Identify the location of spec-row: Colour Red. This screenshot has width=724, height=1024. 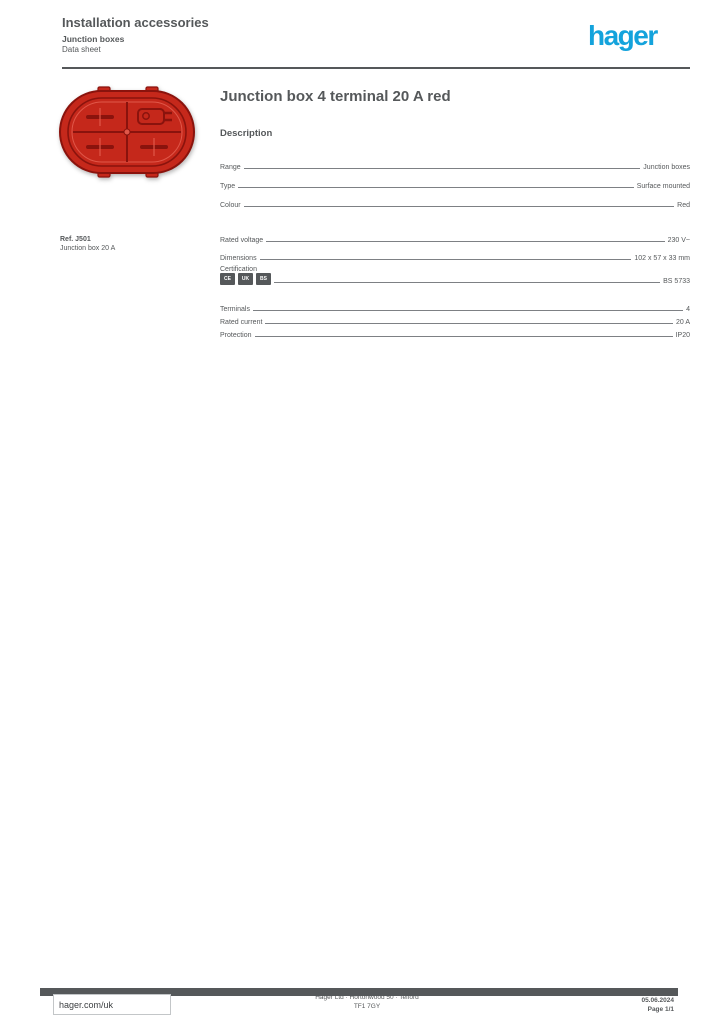
(455, 199).